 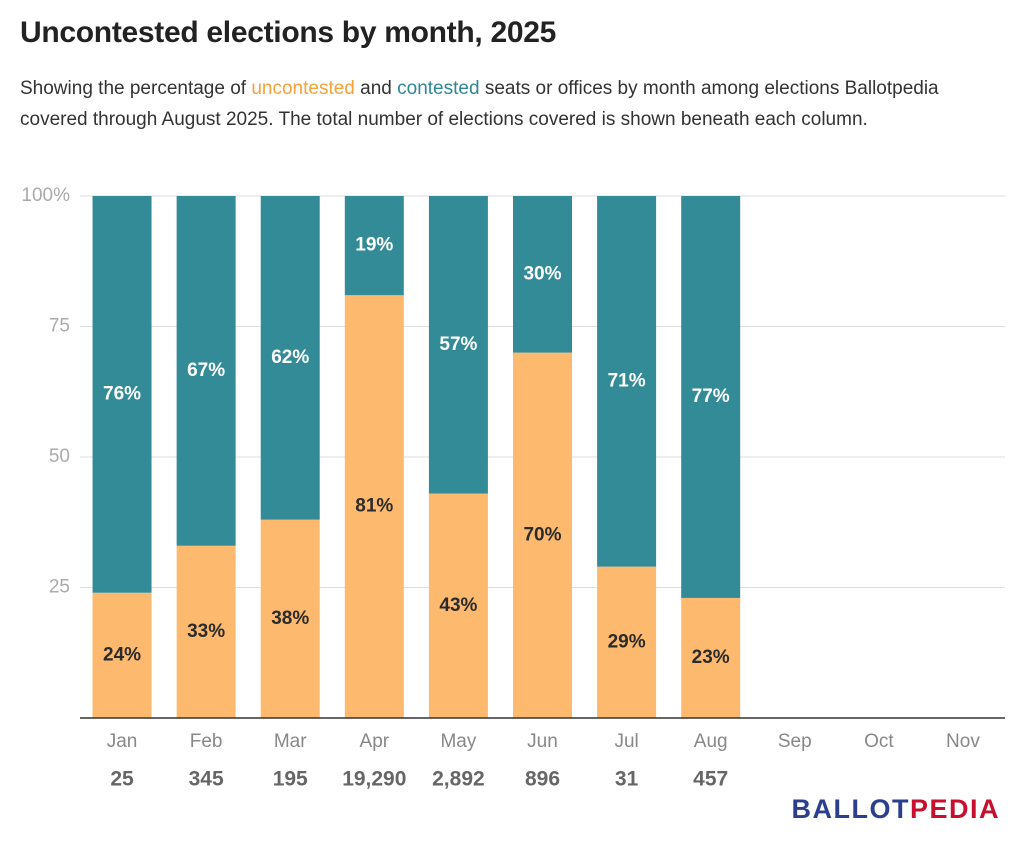 I want to click on x-tick-label: Aug, so click(x=711, y=741).